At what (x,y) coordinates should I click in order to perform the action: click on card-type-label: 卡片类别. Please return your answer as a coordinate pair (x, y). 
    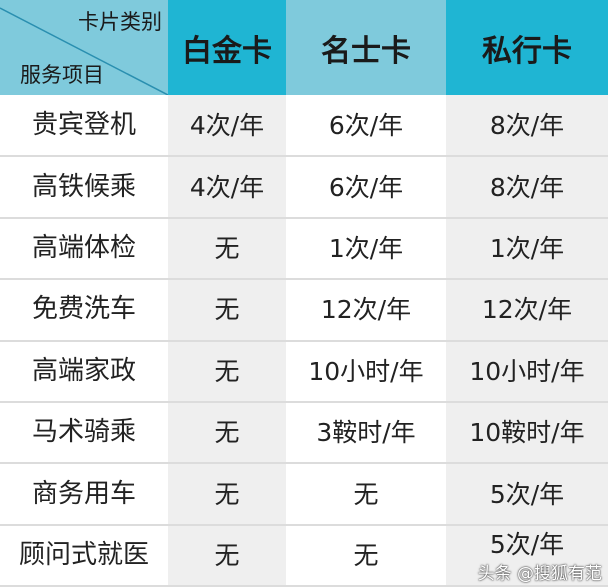
    Looking at the image, I should click on (120, 22).